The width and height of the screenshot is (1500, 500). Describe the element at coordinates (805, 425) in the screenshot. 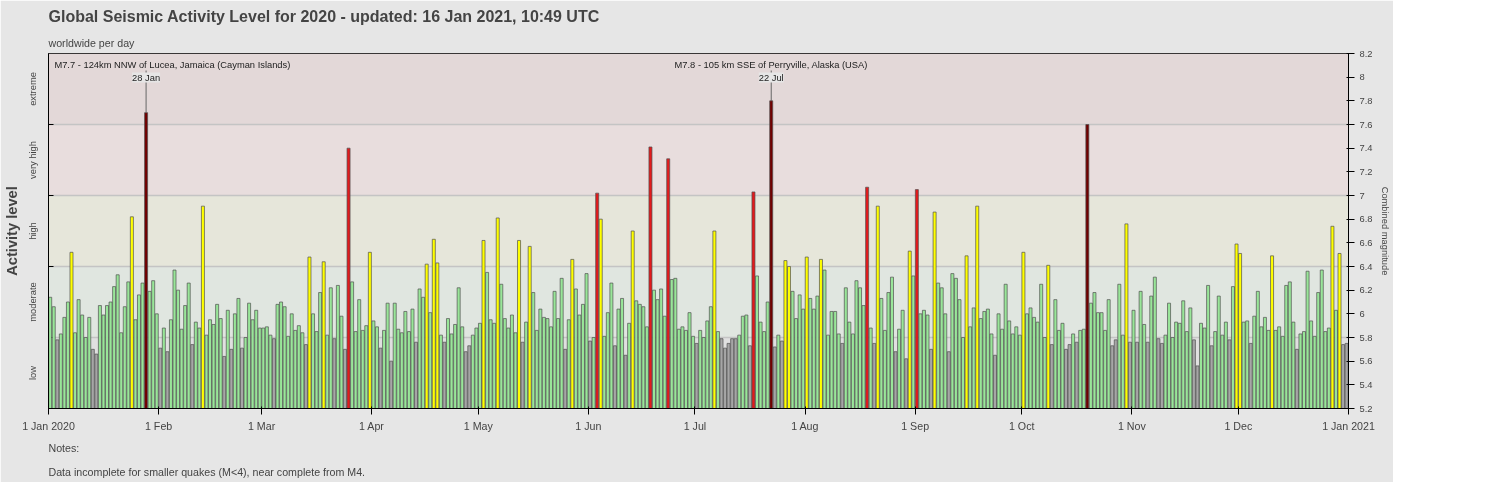

I see `x-tick-label: 1 Aug` at that location.